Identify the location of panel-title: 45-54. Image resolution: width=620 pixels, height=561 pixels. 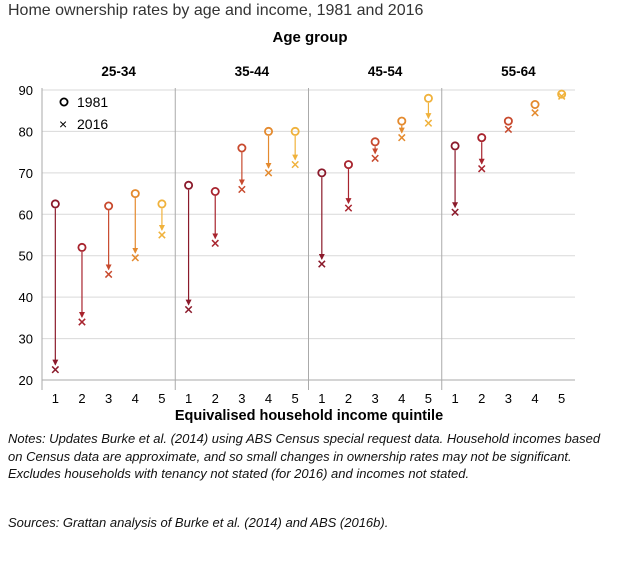
(385, 71).